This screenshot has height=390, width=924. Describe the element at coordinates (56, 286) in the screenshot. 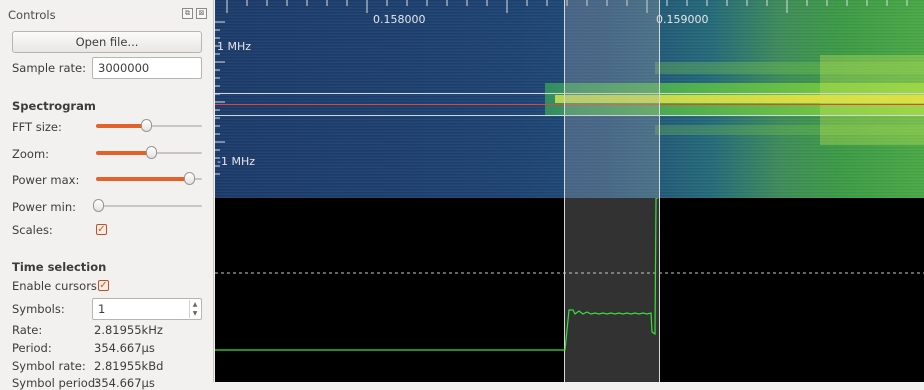

I see `enable-cursors-label: Enable cursors:` at that location.